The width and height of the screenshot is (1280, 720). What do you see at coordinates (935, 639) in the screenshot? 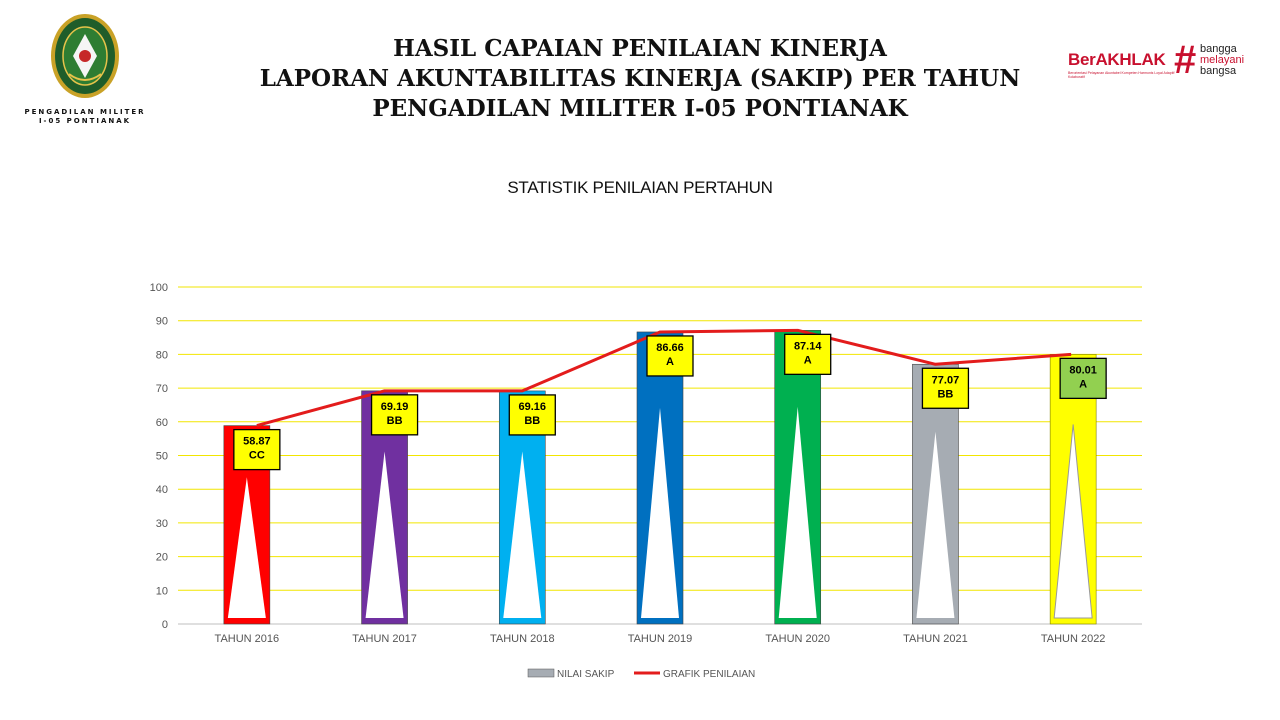
I see `x-tick-label: TAHUN 2021` at bounding box center [935, 639].